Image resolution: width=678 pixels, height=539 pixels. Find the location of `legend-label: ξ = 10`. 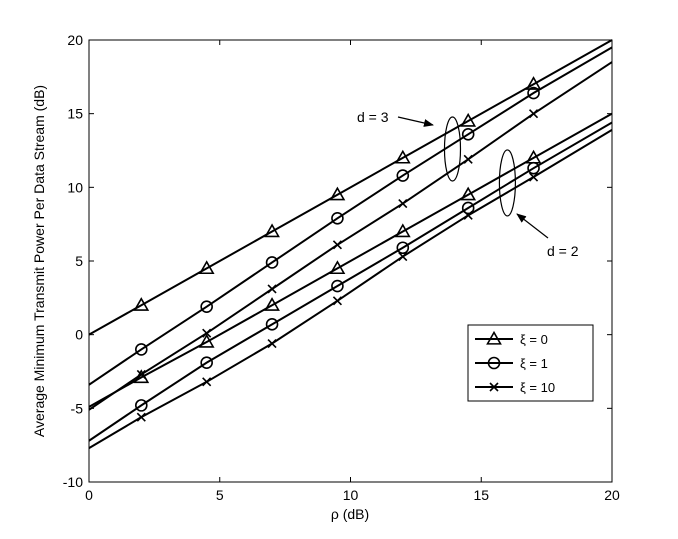

legend-label: ξ = 10 is located at coordinates (537, 387).